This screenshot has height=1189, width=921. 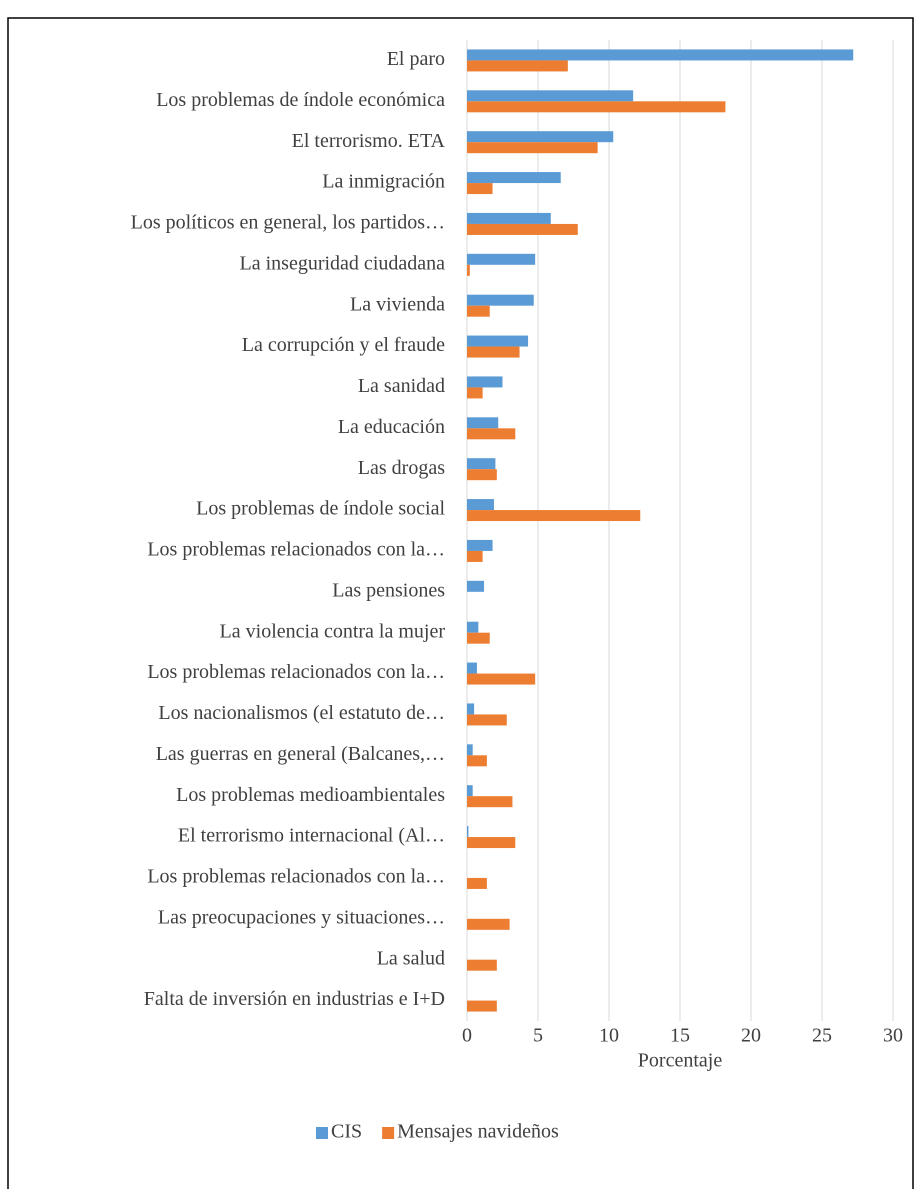 I want to click on x-tick-label: 15, so click(x=680, y=1036).